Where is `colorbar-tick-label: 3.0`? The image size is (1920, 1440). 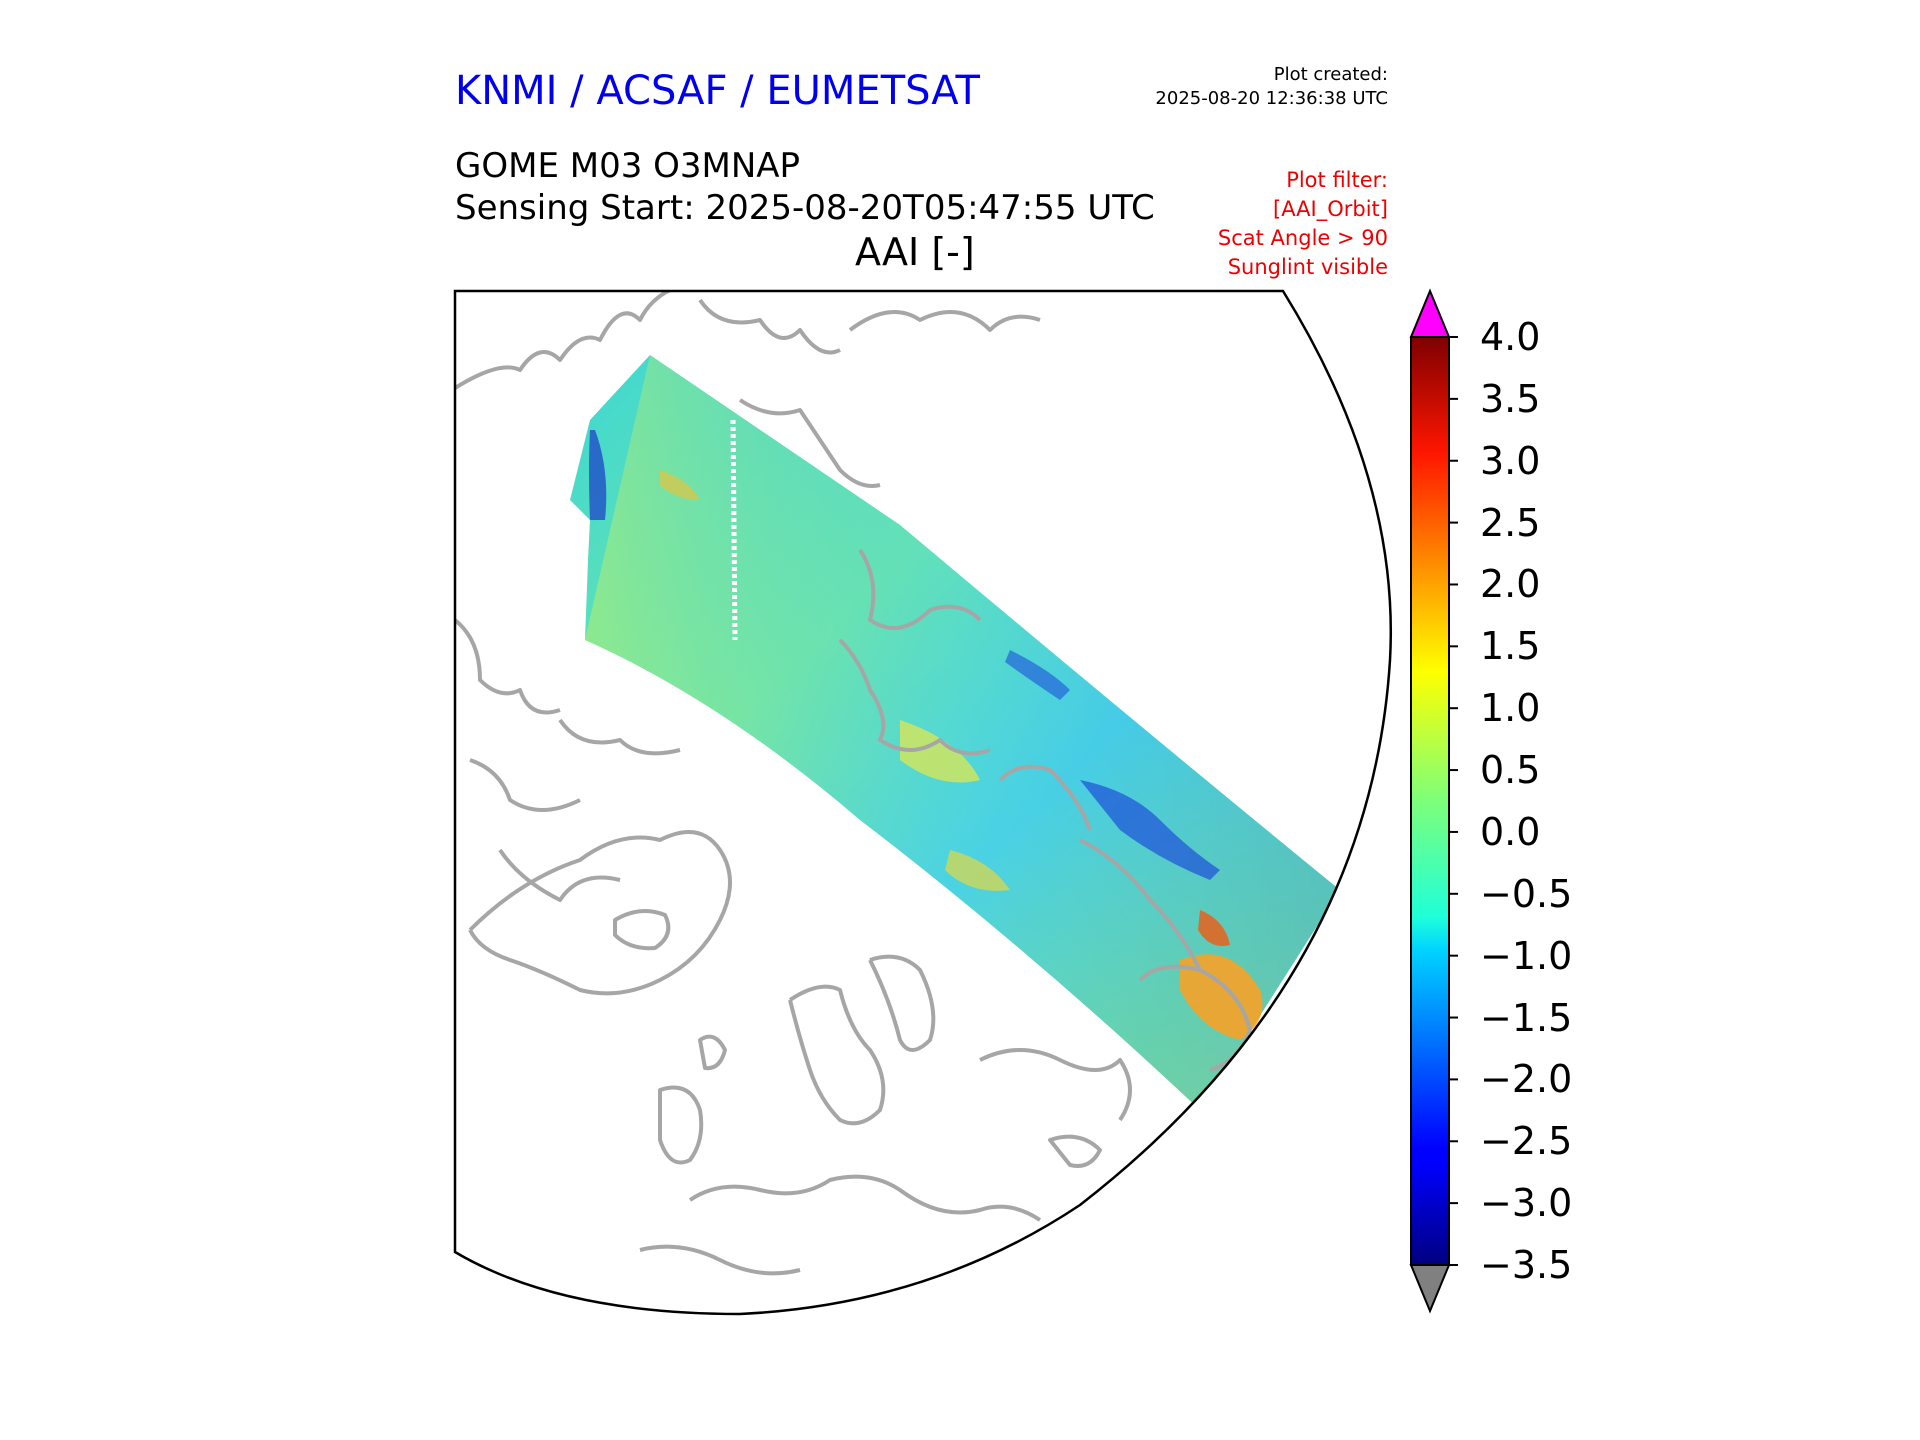
colorbar-tick-label: 3.0 is located at coordinates (1510, 460).